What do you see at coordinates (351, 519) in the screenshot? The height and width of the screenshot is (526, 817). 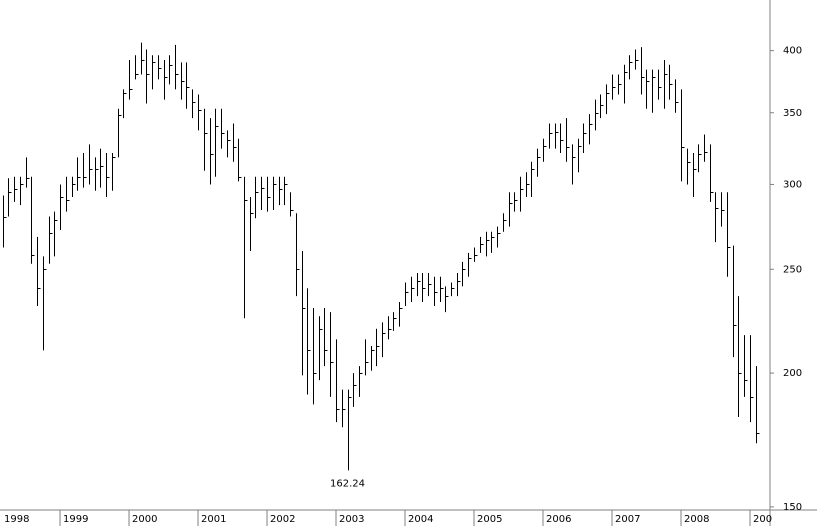 I see `x-tick-label: 2003` at bounding box center [351, 519].